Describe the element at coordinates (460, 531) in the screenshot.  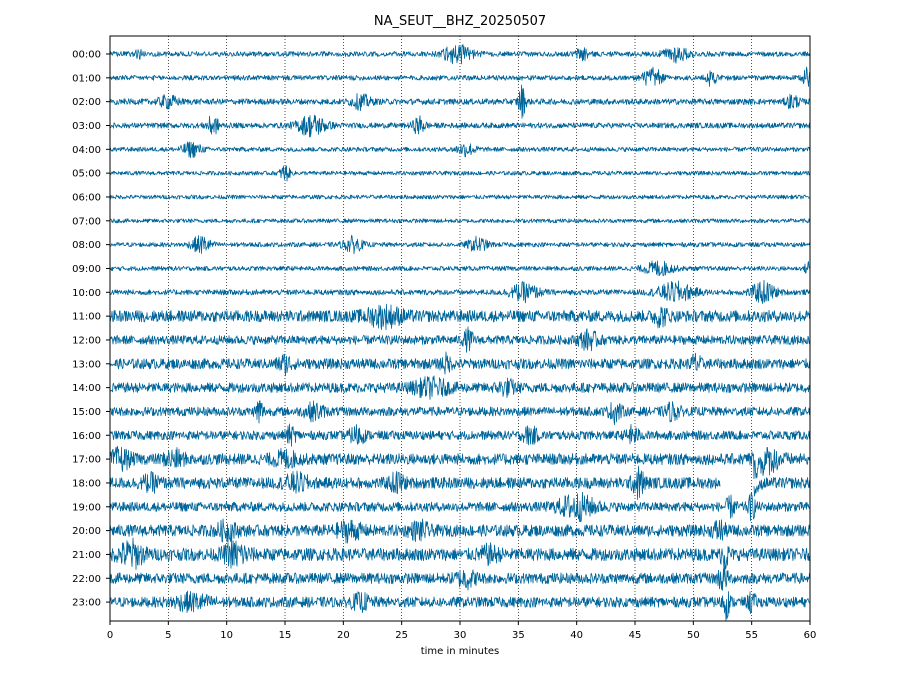
I see `trace-line-2000` at that location.